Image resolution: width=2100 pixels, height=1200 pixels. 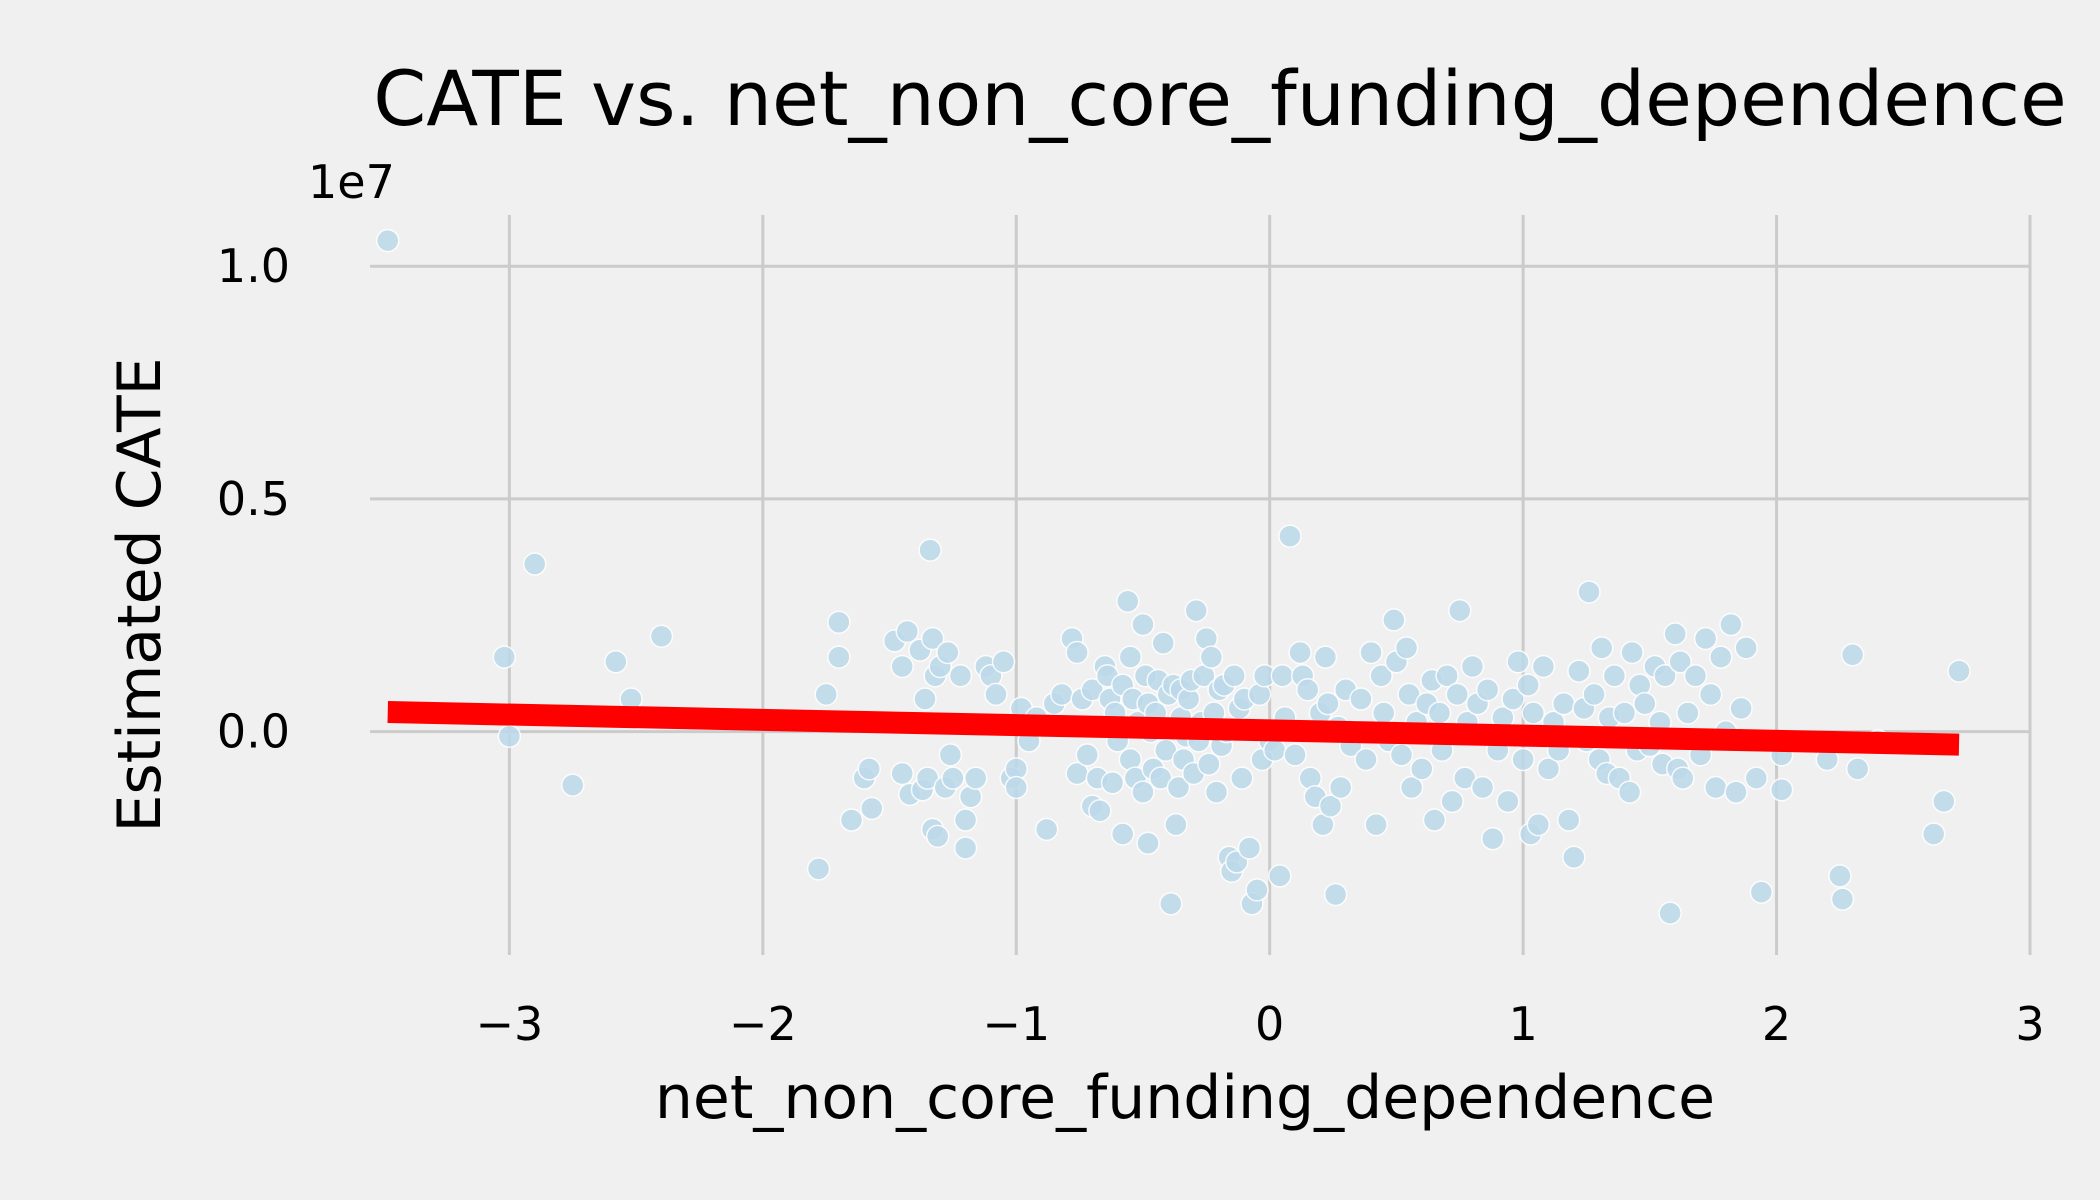 I want to click on y-tick-label: 0.0, so click(x=253, y=732).